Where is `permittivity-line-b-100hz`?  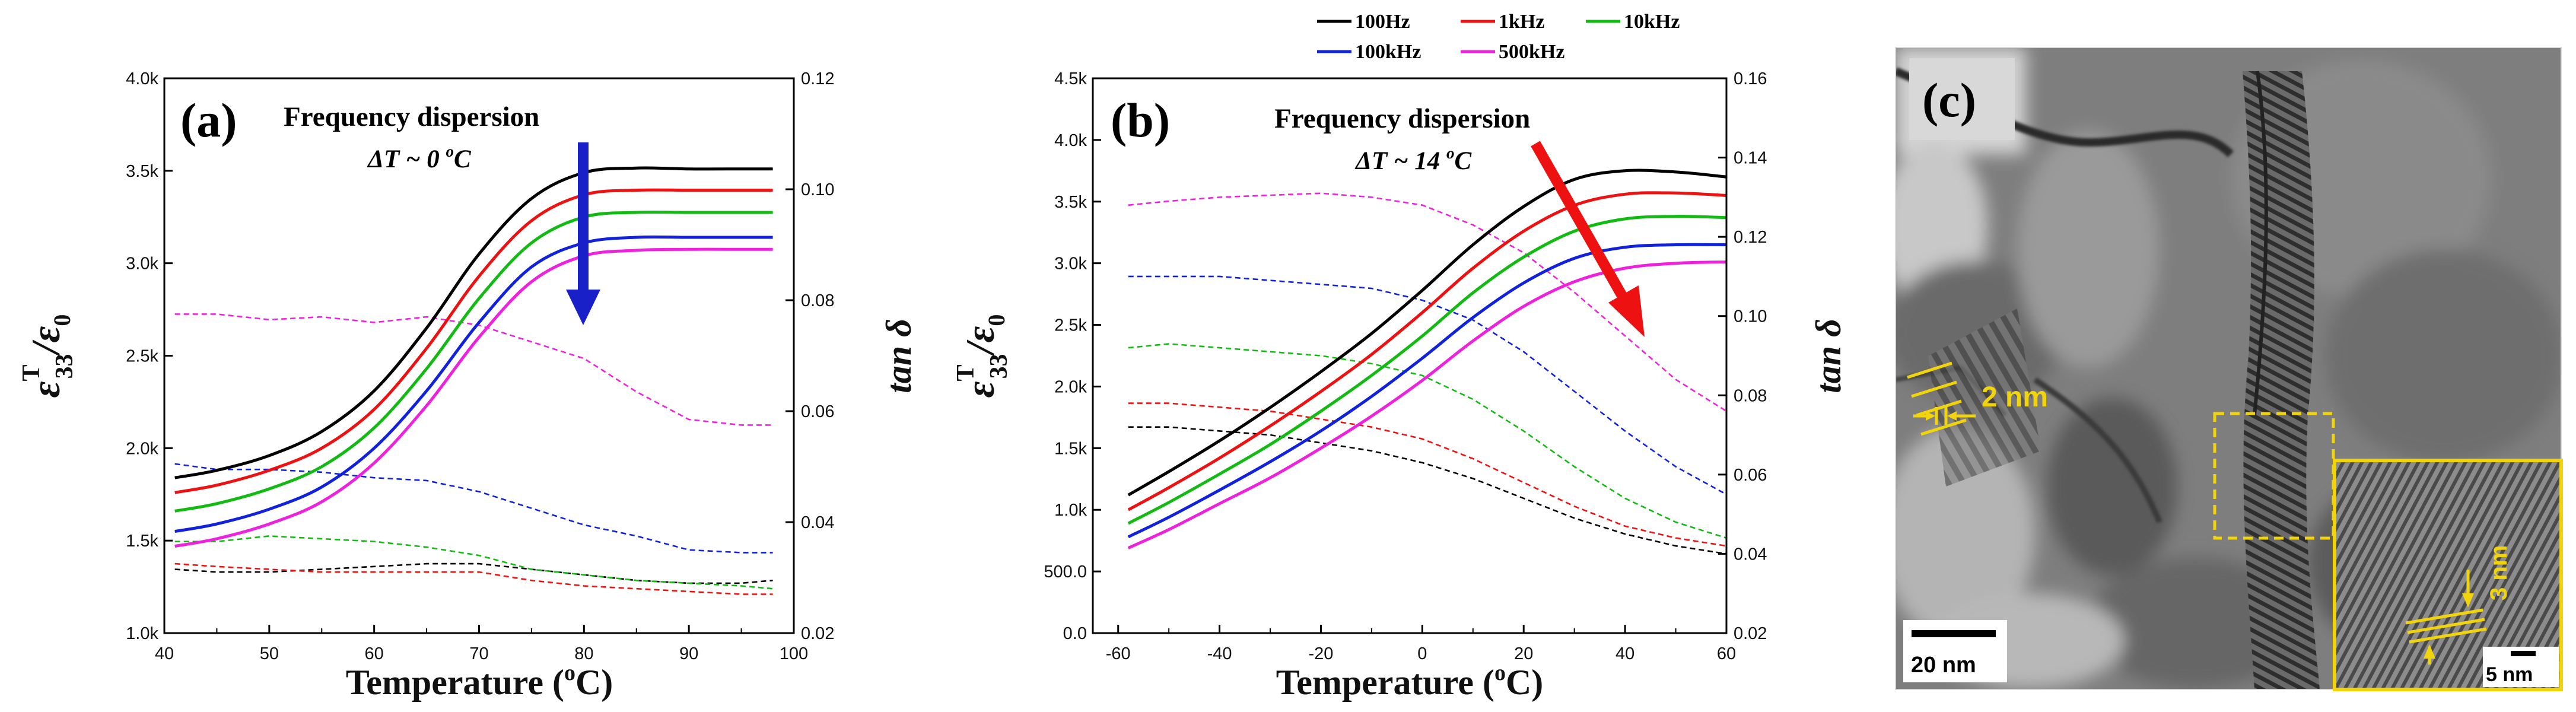 permittivity-line-b-100hz is located at coordinates (1427, 333).